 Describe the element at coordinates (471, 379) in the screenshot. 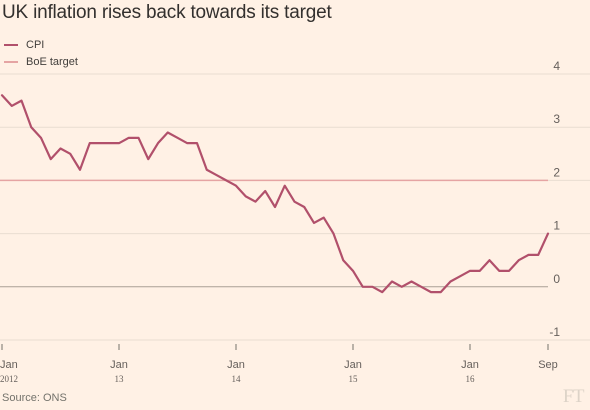

I see `x-tick-year-label: 16` at that location.